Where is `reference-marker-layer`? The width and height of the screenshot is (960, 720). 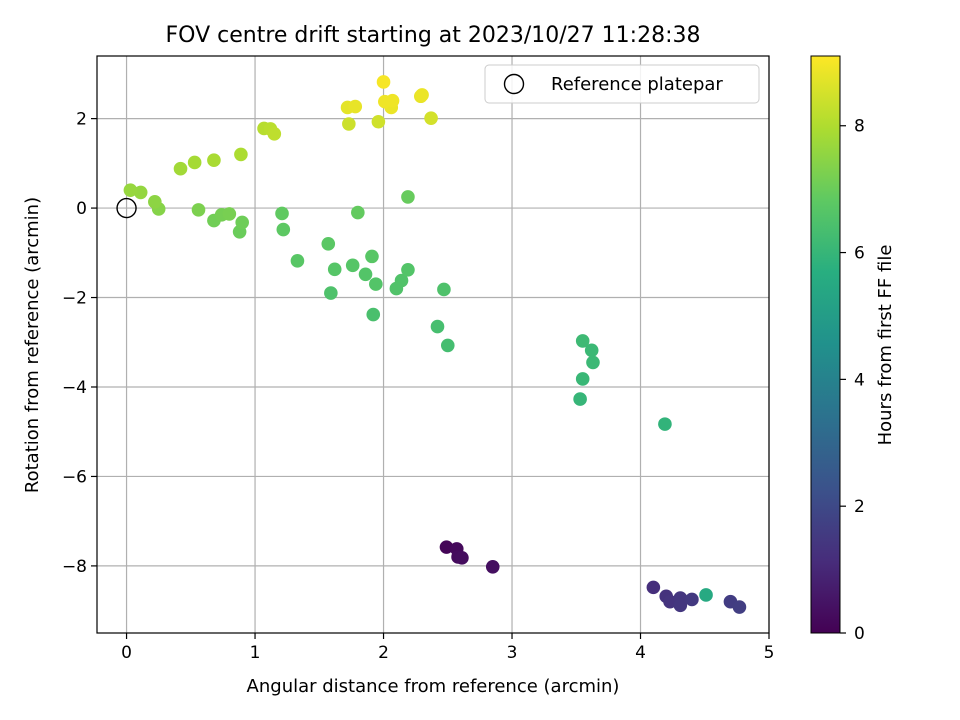 reference-marker-layer is located at coordinates (126, 208).